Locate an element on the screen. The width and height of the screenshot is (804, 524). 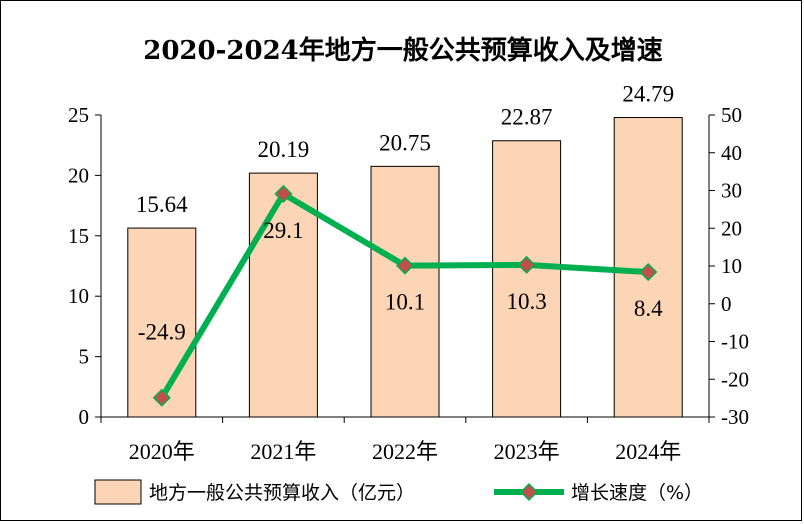
legend-bar-swatch is located at coordinates (118, 492).